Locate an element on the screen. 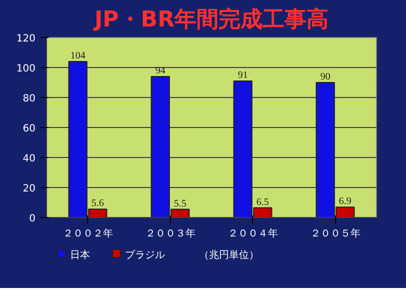 The width and height of the screenshot is (406, 305). y-tick-label: 100 is located at coordinates (26, 69).